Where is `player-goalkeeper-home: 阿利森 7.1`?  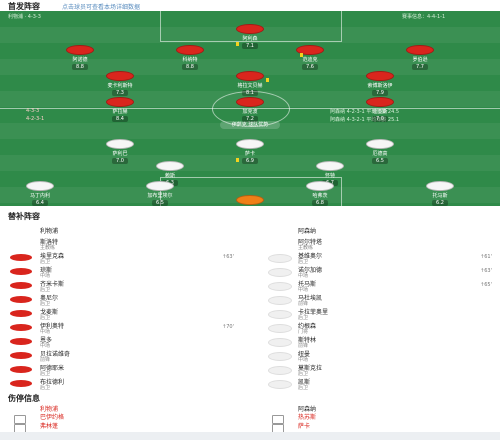
player-goalkeeper-home: 阿利森 7.1 is located at coordinates (250, 36).